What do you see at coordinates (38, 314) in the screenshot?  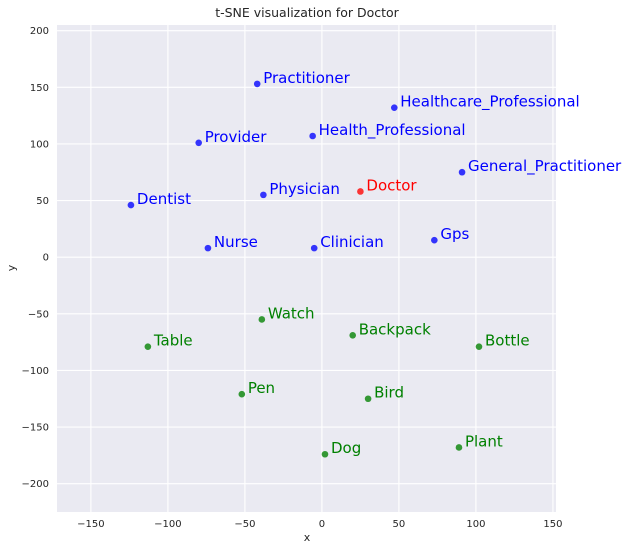 I see `y-tick-label: −50` at bounding box center [38, 314].